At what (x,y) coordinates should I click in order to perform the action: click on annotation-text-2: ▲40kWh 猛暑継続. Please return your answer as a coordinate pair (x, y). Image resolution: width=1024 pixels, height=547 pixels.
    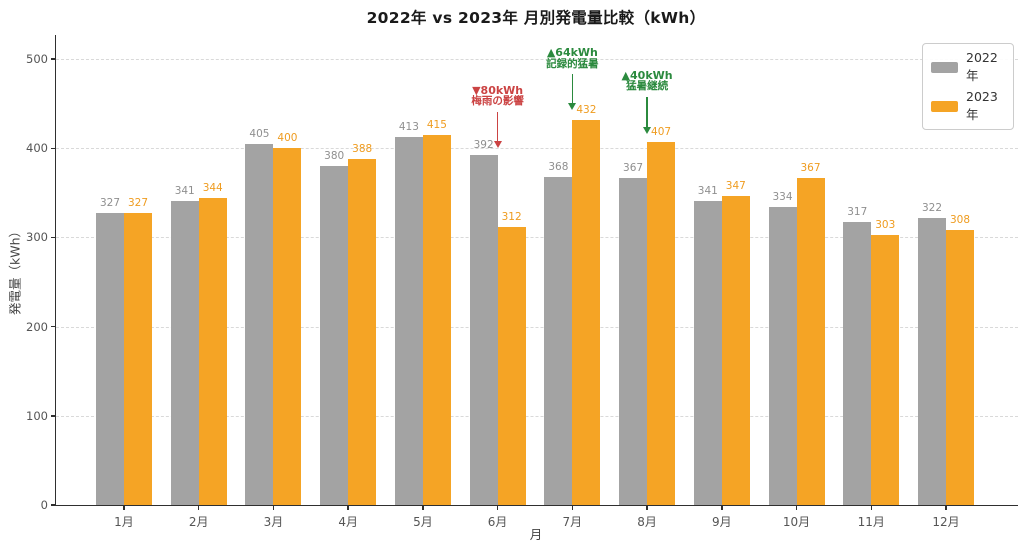
    Looking at the image, I should click on (647, 81).